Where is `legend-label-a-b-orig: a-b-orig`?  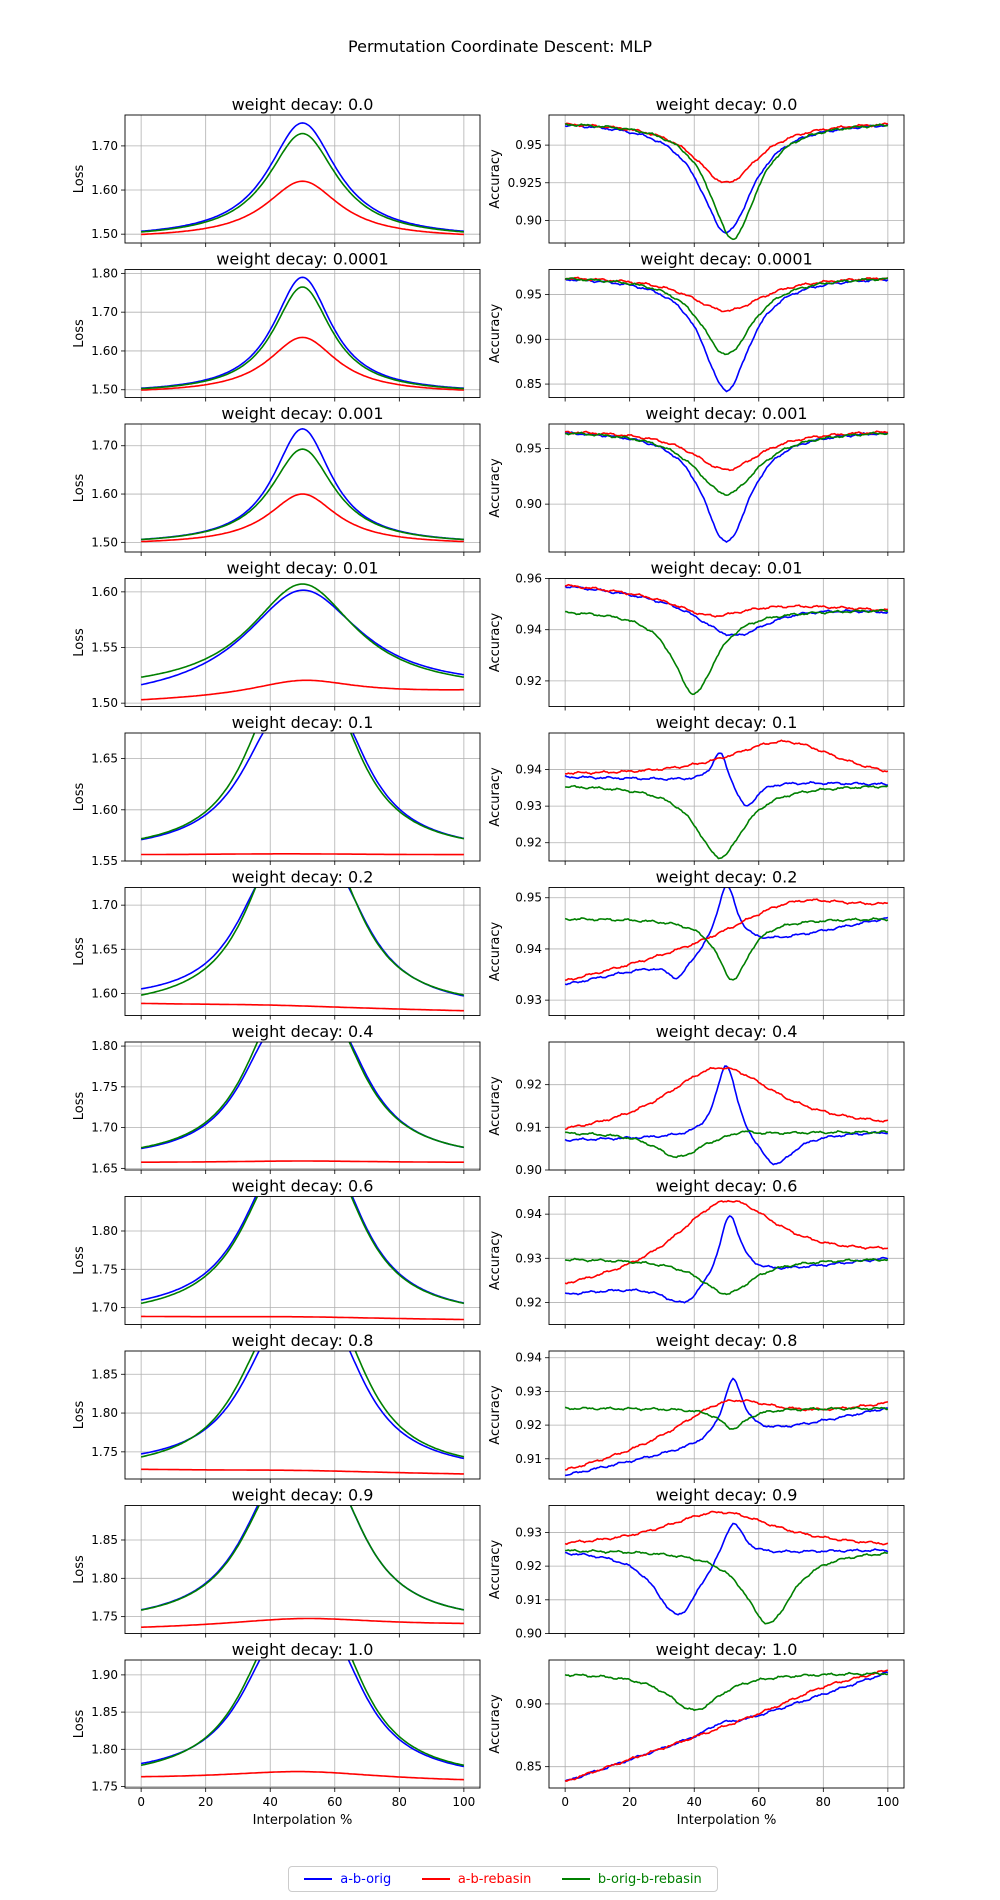
legend-label-a-b-orig: a-b-orig is located at coordinates (366, 1879).